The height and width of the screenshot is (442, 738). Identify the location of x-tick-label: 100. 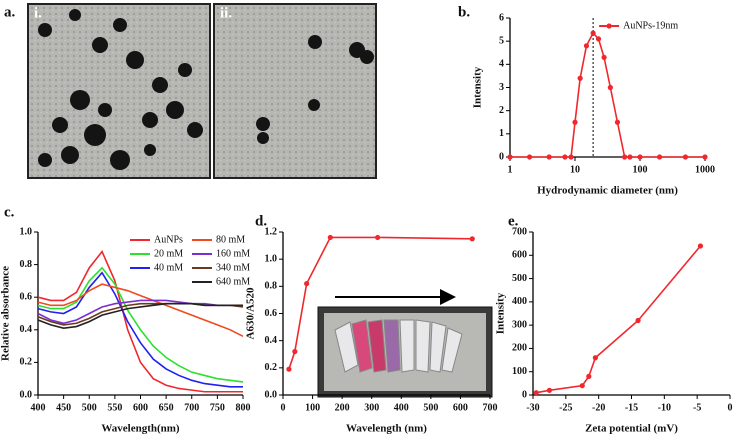
(312, 407).